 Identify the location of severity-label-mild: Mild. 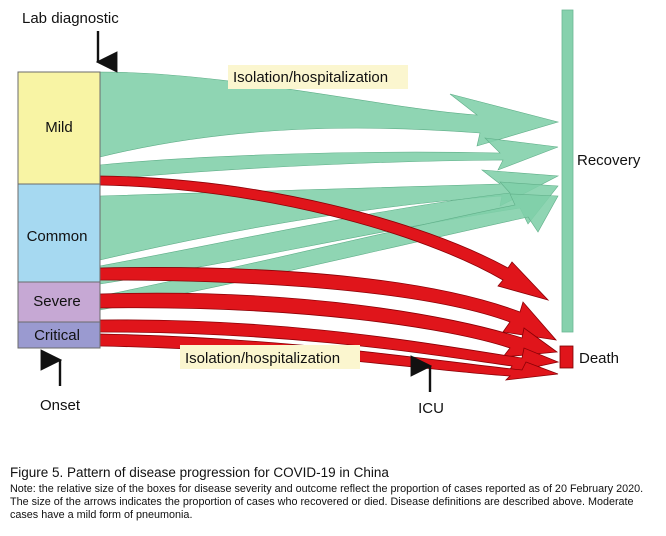
(59, 127).